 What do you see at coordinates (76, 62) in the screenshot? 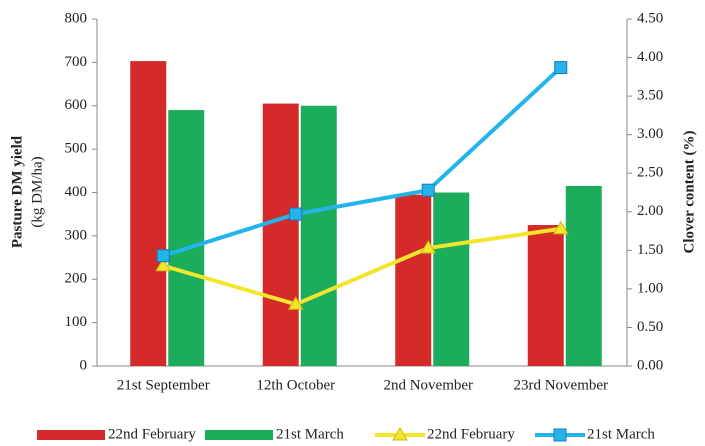
I see `y-tick-label: 700` at bounding box center [76, 62].